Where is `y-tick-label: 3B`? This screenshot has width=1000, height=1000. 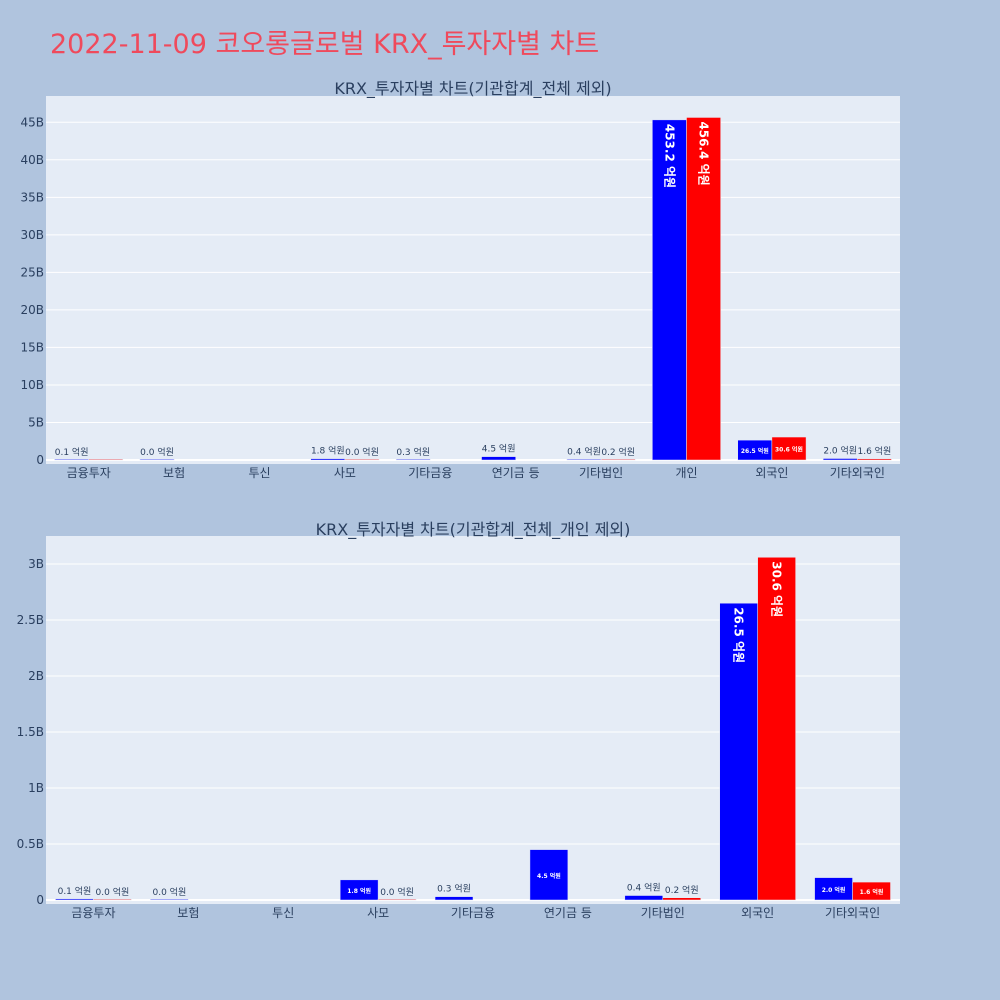 y-tick-label: 3B is located at coordinates (36, 564).